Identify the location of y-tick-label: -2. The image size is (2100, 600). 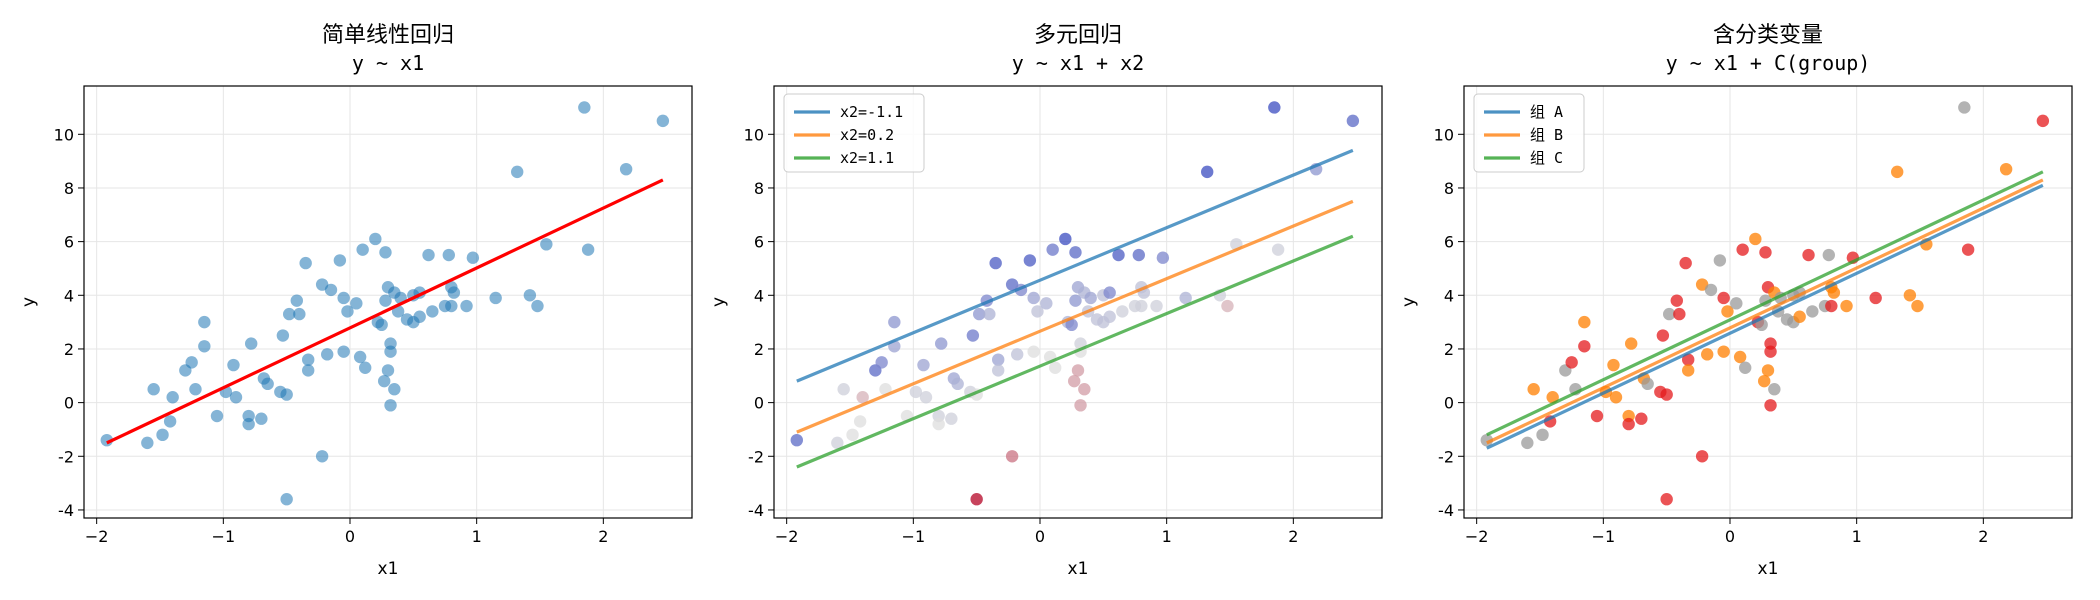
(1446, 456).